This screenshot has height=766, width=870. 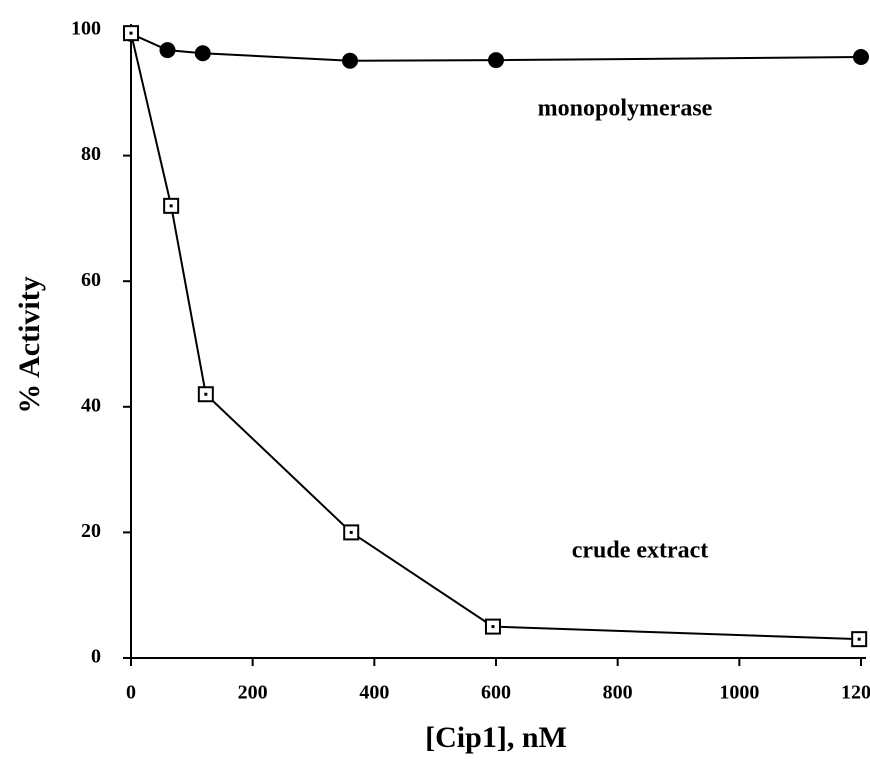 What do you see at coordinates (131, 693) in the screenshot?
I see `x-tick-label: 0` at bounding box center [131, 693].